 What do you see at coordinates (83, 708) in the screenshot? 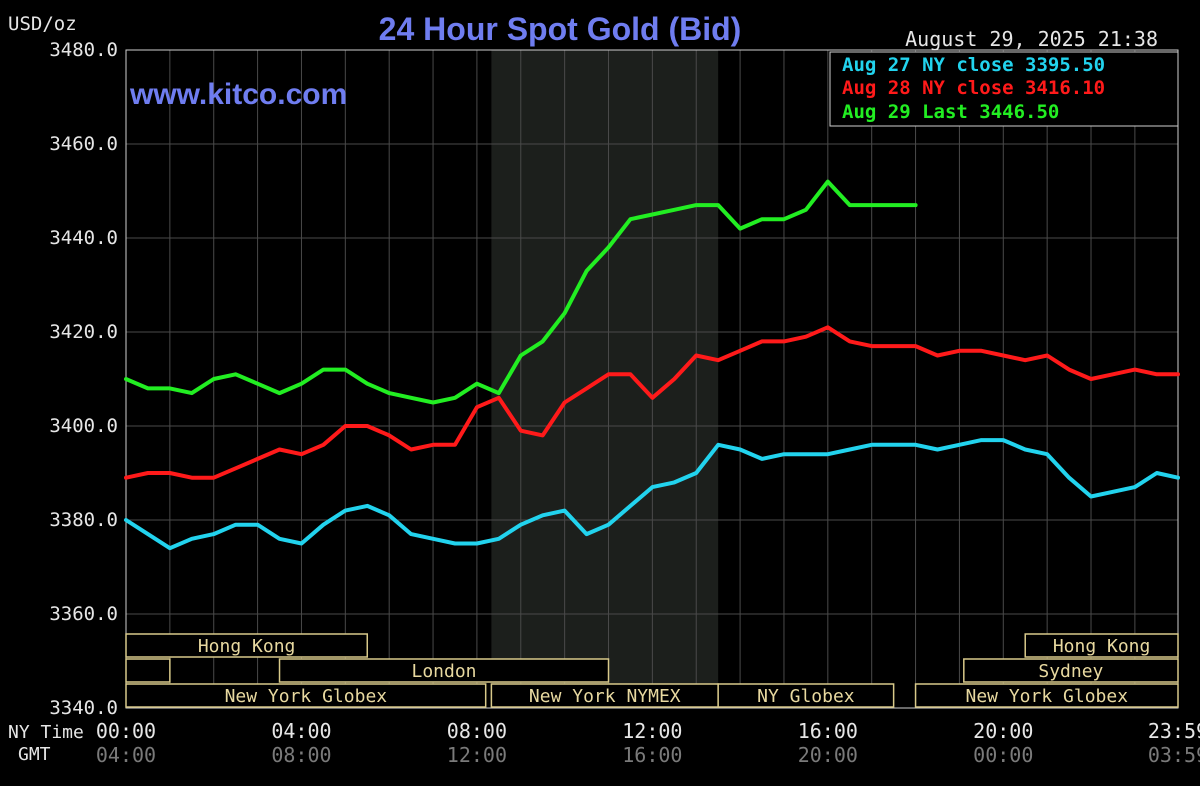
I see `y-tick-label-7: 3340.0` at bounding box center [83, 708].